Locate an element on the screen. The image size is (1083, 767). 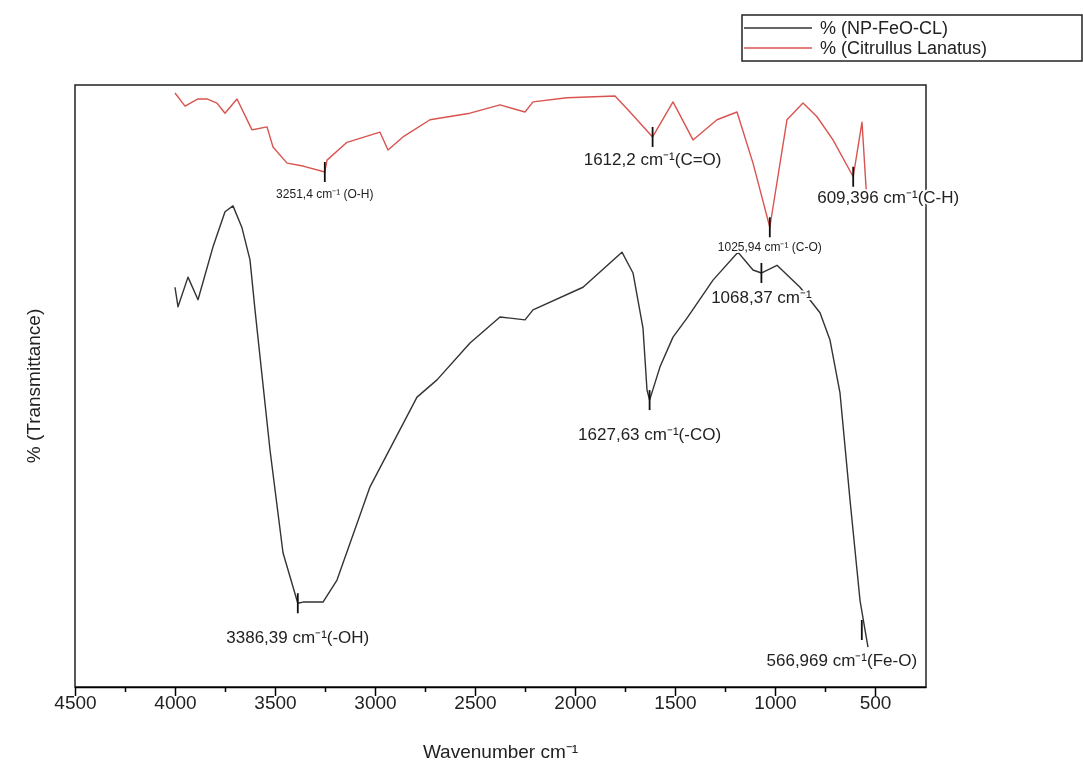
annotation: 3251,4 cm⁻¹ (O-H) is located at coordinates (325, 194).